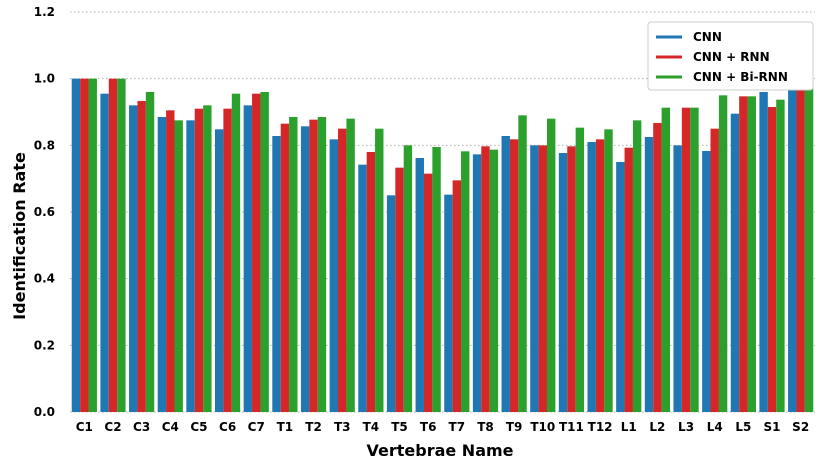 The width and height of the screenshot is (831, 470). Describe the element at coordinates (439, 450) in the screenshot. I see `x-axis-title: Vertebrae Name` at that location.